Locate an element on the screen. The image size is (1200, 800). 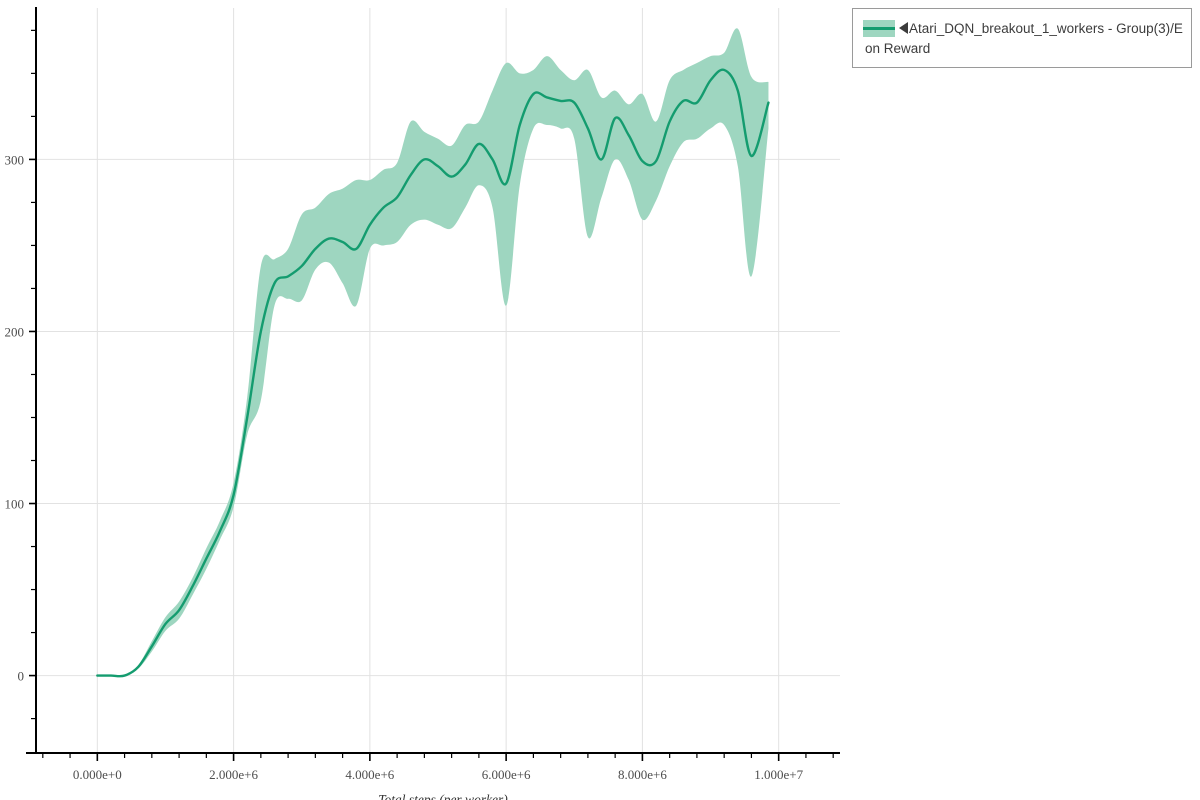
x-tick-label: 1.000e+7 is located at coordinates (778, 774).